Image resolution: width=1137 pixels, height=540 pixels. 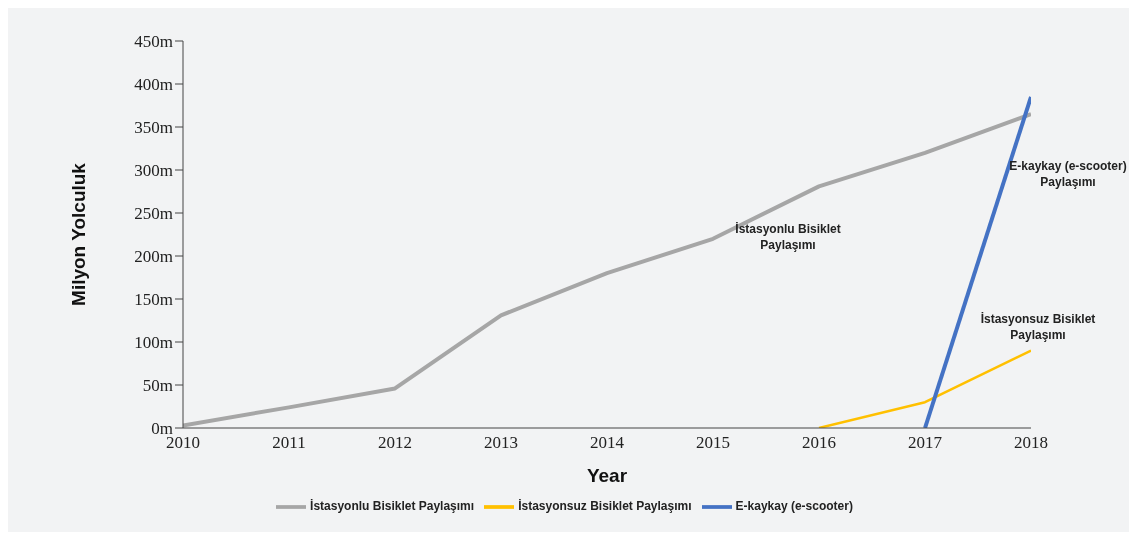 What do you see at coordinates (1038, 326) in the screenshot?
I see `annotation: İstasyonsuz Bisiklet Paylaşımı` at bounding box center [1038, 326].